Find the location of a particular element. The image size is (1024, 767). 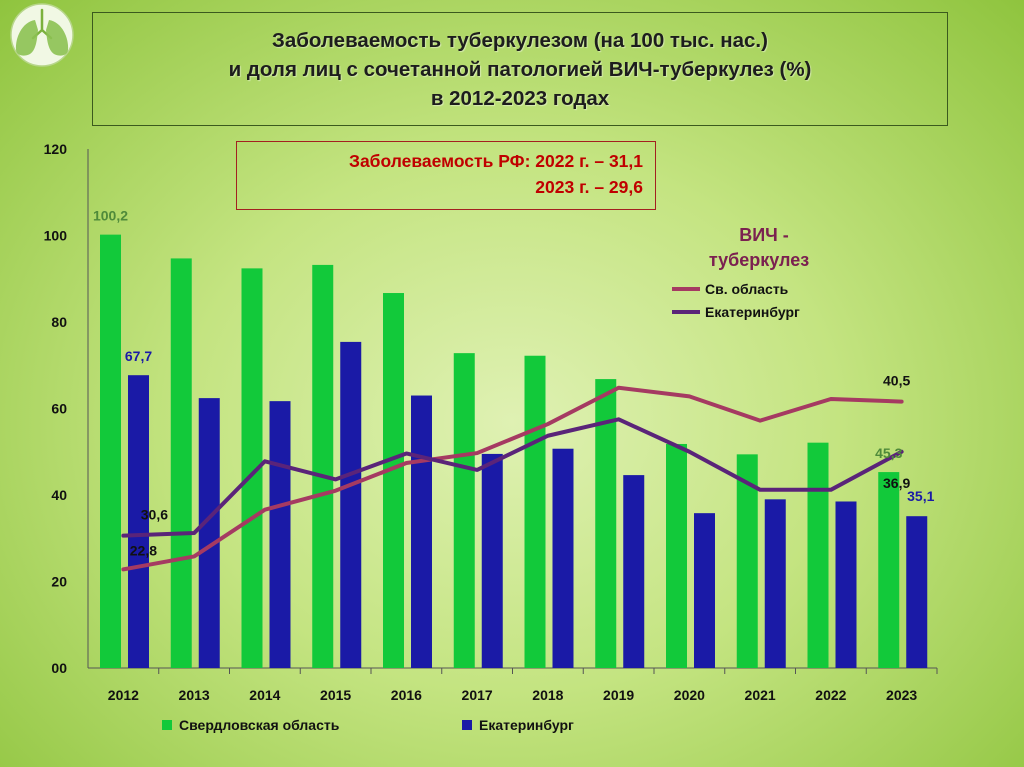

hiv-legend-title-line2: туберкулез is located at coordinates (759, 260).